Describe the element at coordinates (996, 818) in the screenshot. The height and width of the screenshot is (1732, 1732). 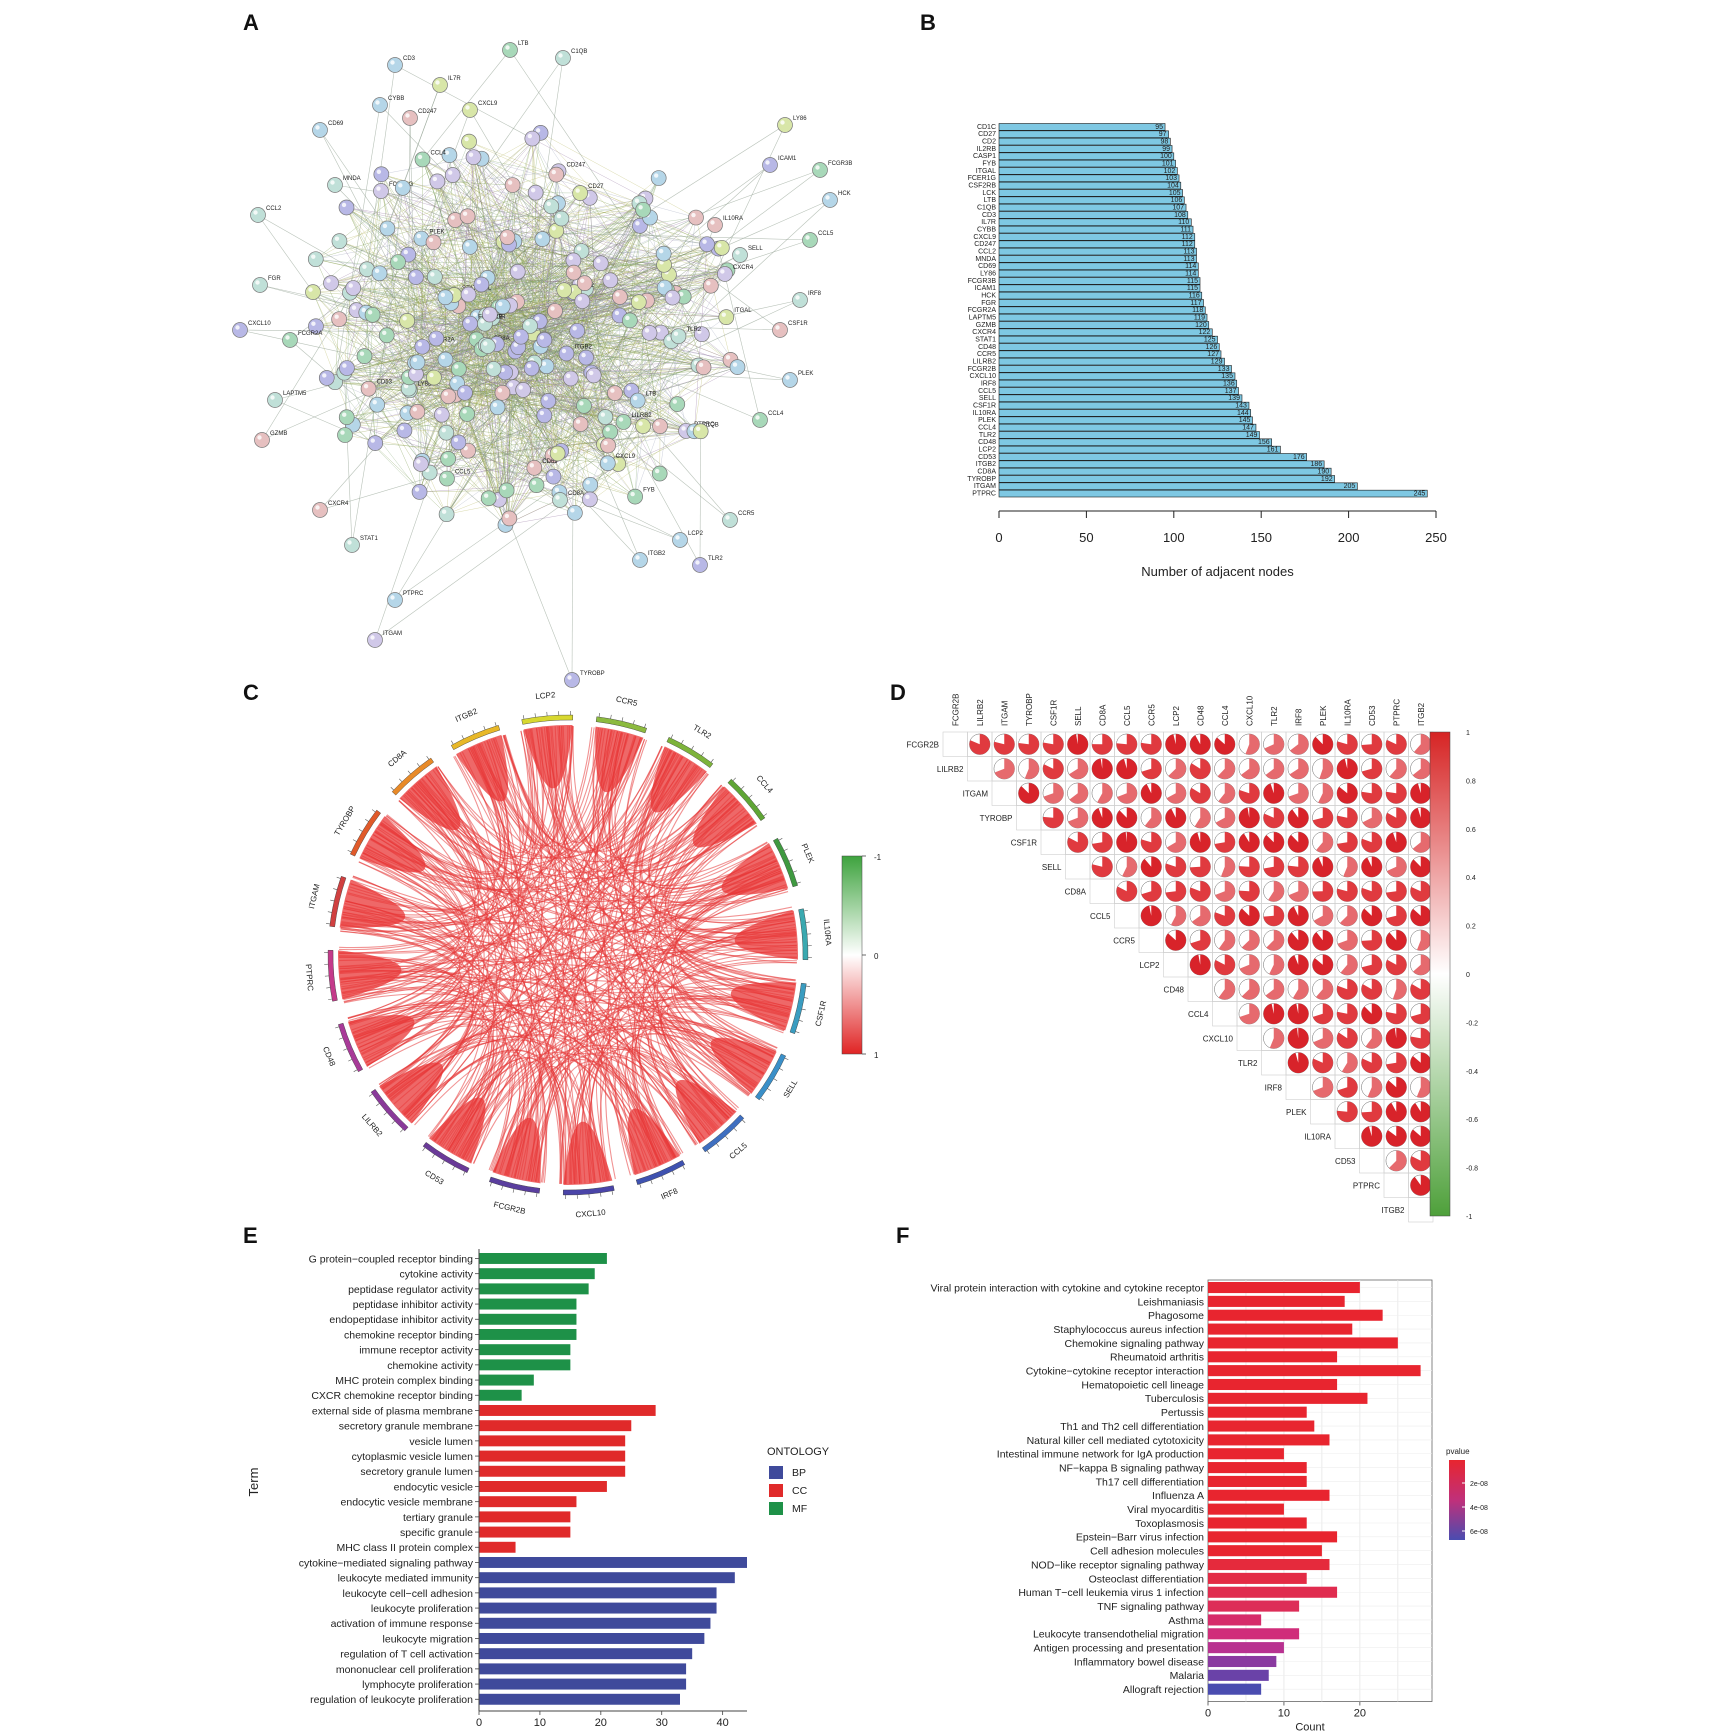
I see `heatmap-row-label: TYROBP` at that location.